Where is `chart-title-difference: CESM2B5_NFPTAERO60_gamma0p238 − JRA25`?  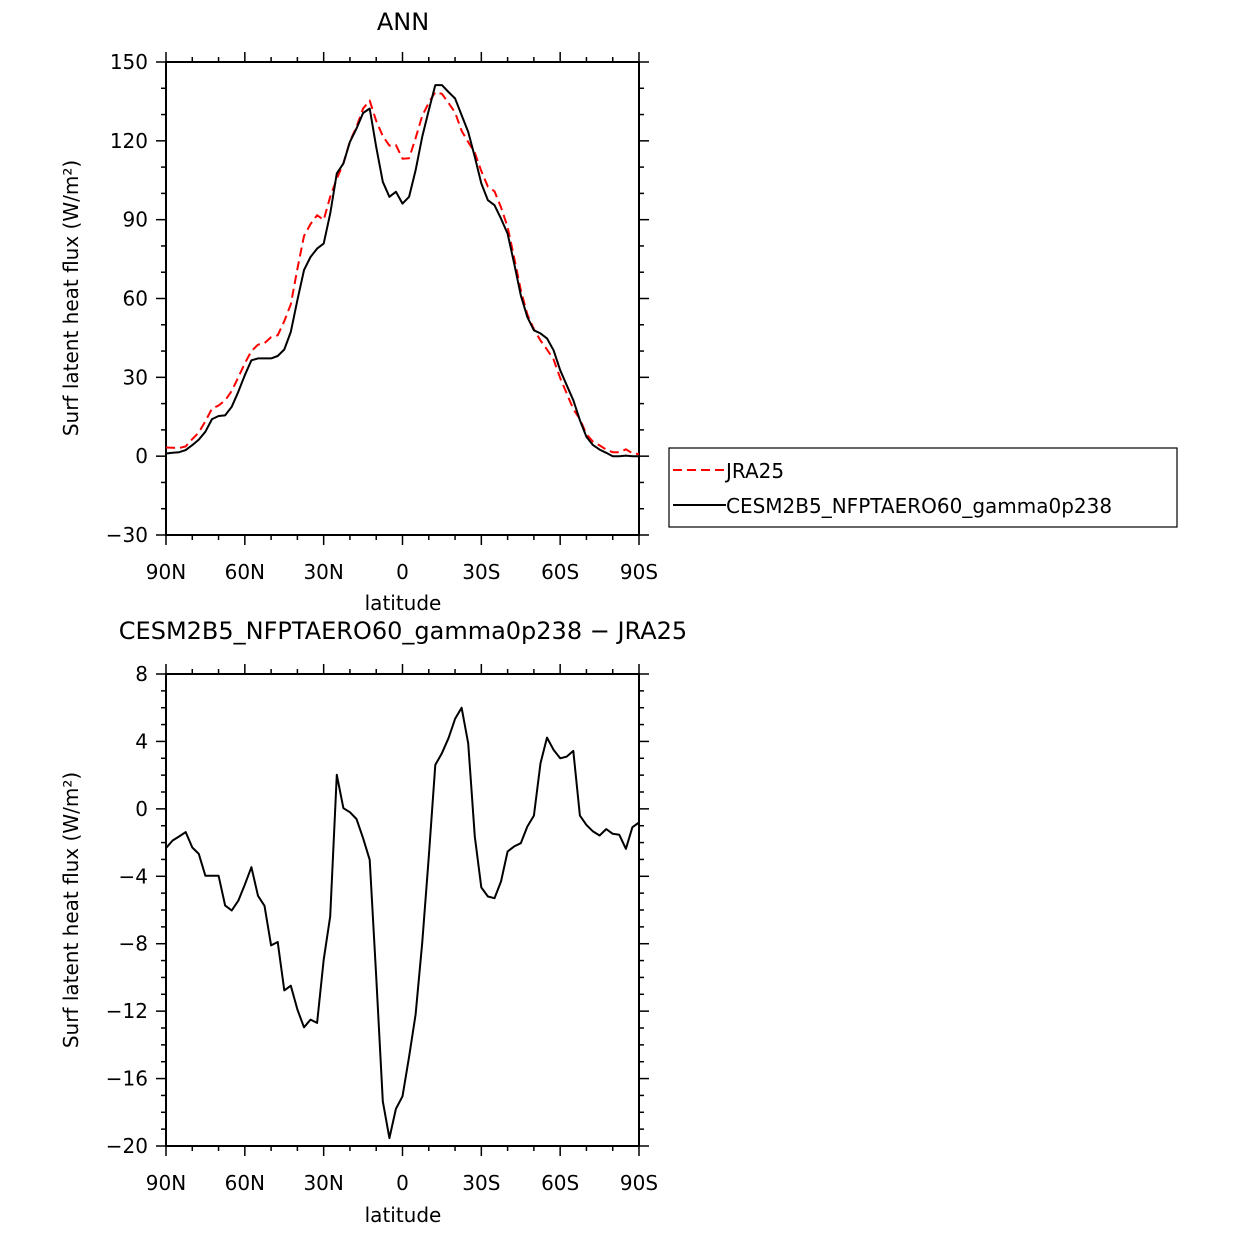 chart-title-difference: CESM2B5_NFPTAERO60_gamma0p238 − JRA25 is located at coordinates (403, 631).